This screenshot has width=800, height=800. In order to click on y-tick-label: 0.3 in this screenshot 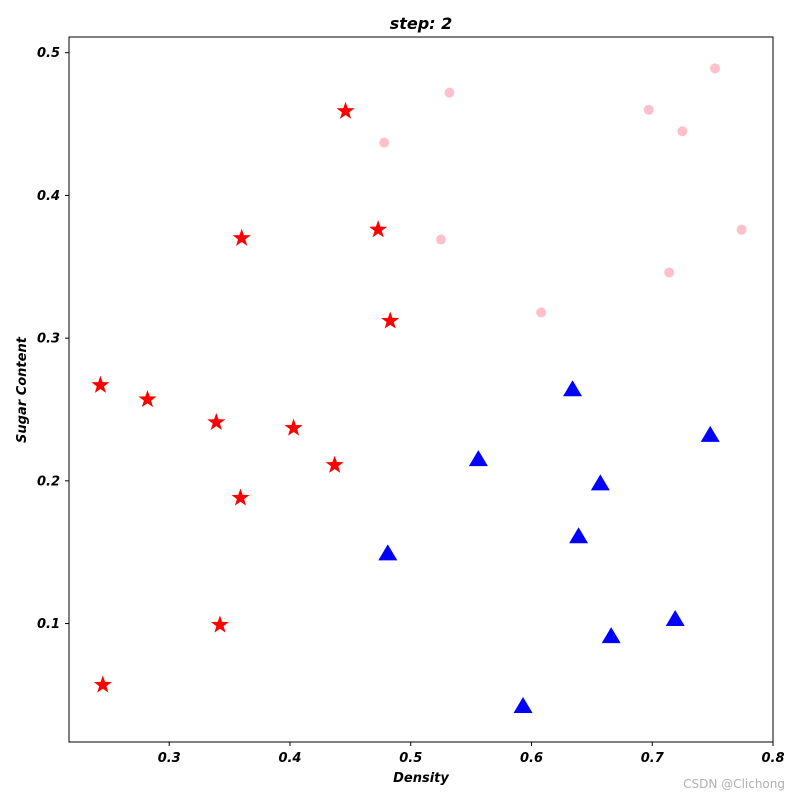, I will do `click(48, 339)`.